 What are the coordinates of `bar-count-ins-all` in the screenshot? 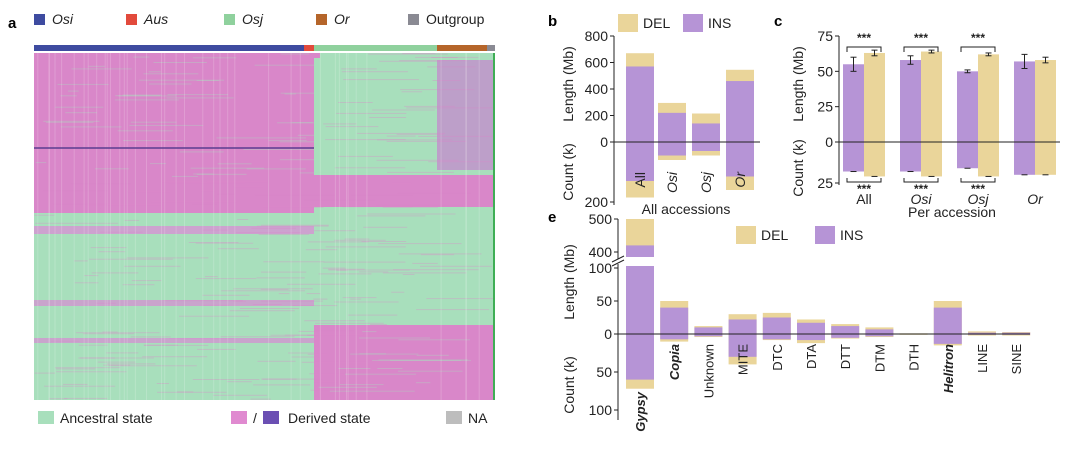 It's located at (853, 157).